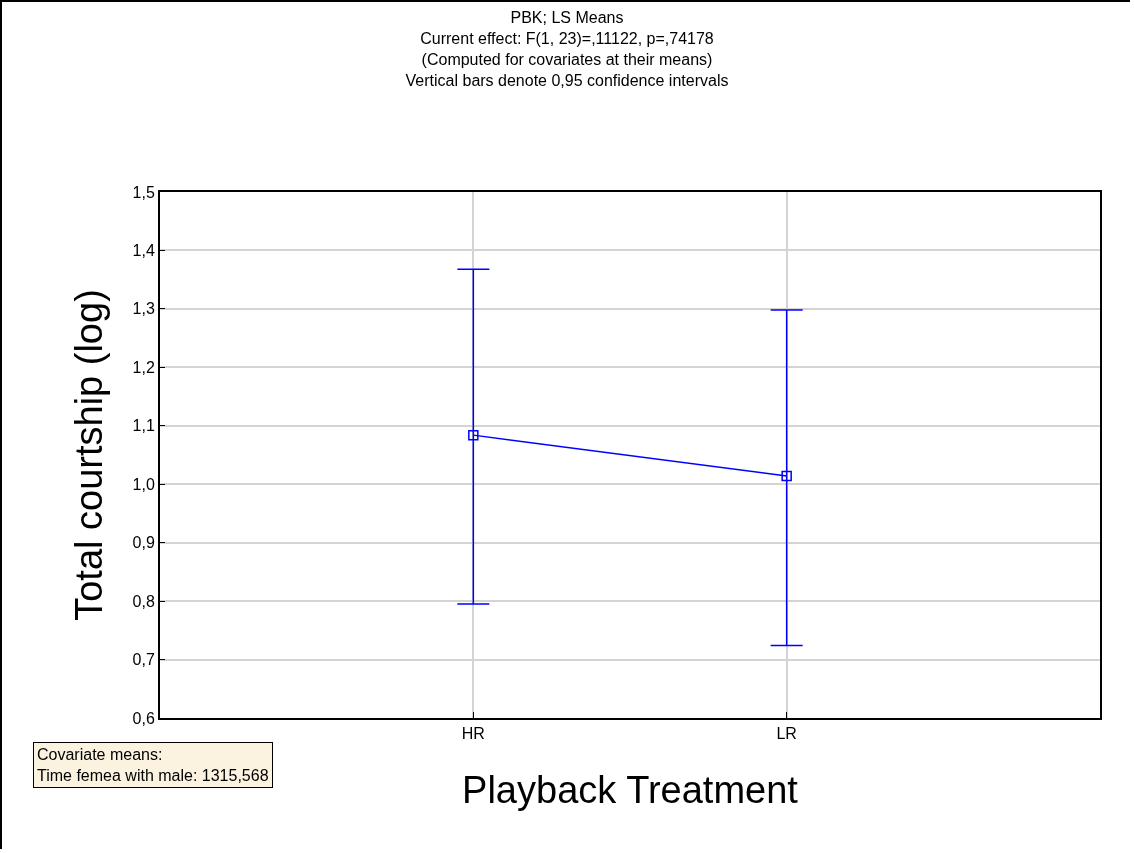 Image resolution: width=1134 pixels, height=853 pixels. What do you see at coordinates (143, 309) in the screenshot?
I see `y-tick-label: 1,3` at bounding box center [143, 309].